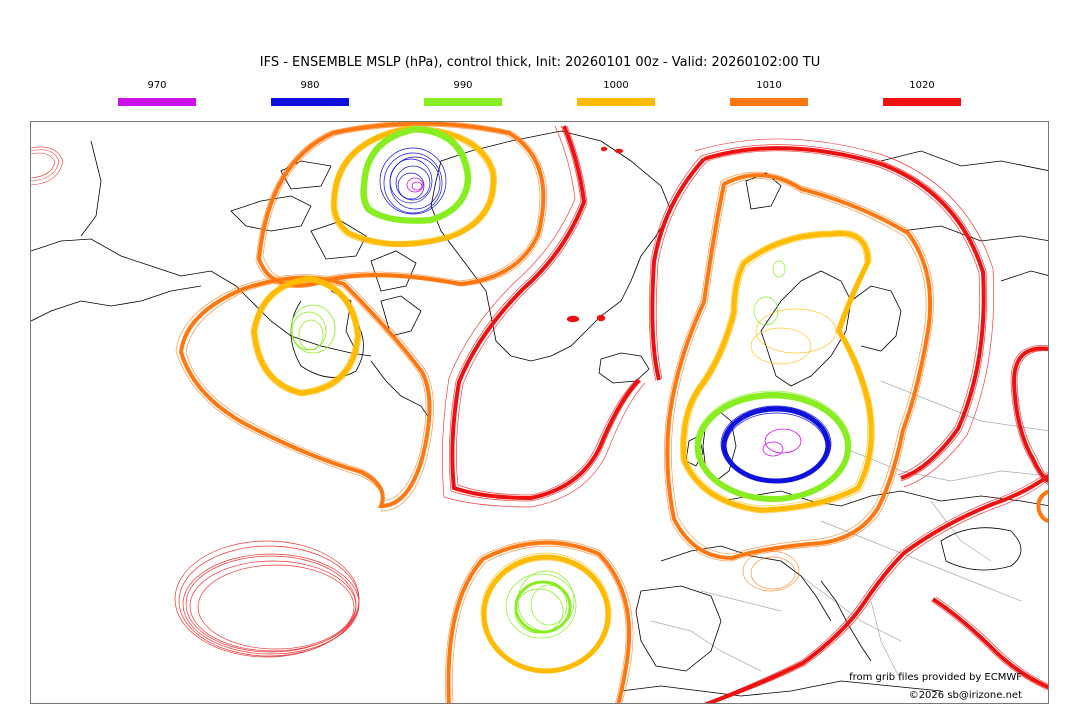  I want to click on isobar-bundle-azores-low, so click(539, 621).